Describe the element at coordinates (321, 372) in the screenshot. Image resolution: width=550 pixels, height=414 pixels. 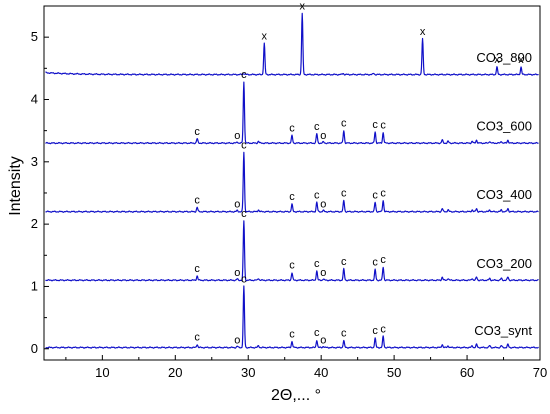
I see `x-tick-label: 40` at that location.